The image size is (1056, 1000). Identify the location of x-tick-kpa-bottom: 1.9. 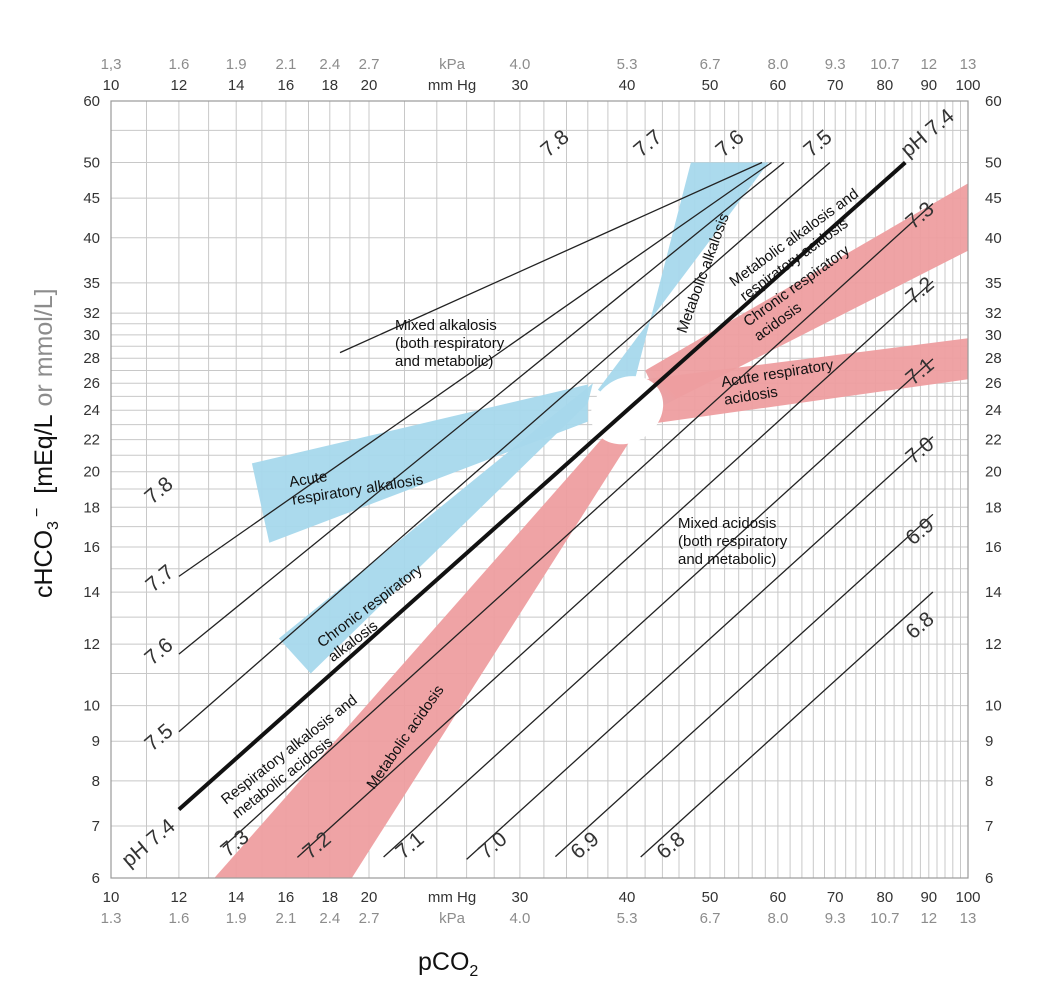
(236, 918).